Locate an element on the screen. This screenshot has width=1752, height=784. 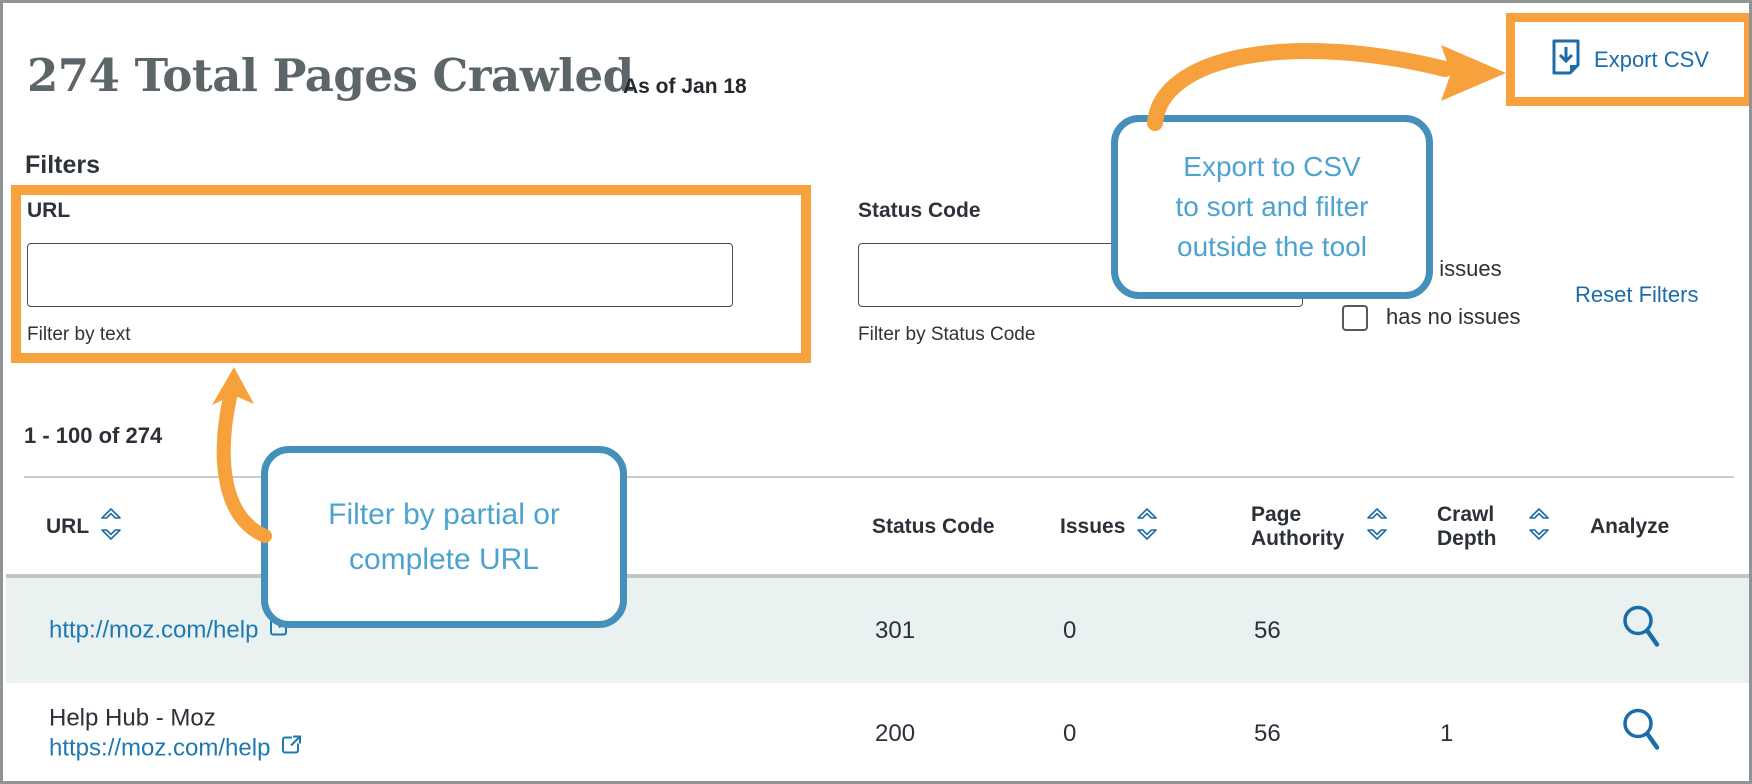
has-no-issues-checkbox is located at coordinates (1355, 318).